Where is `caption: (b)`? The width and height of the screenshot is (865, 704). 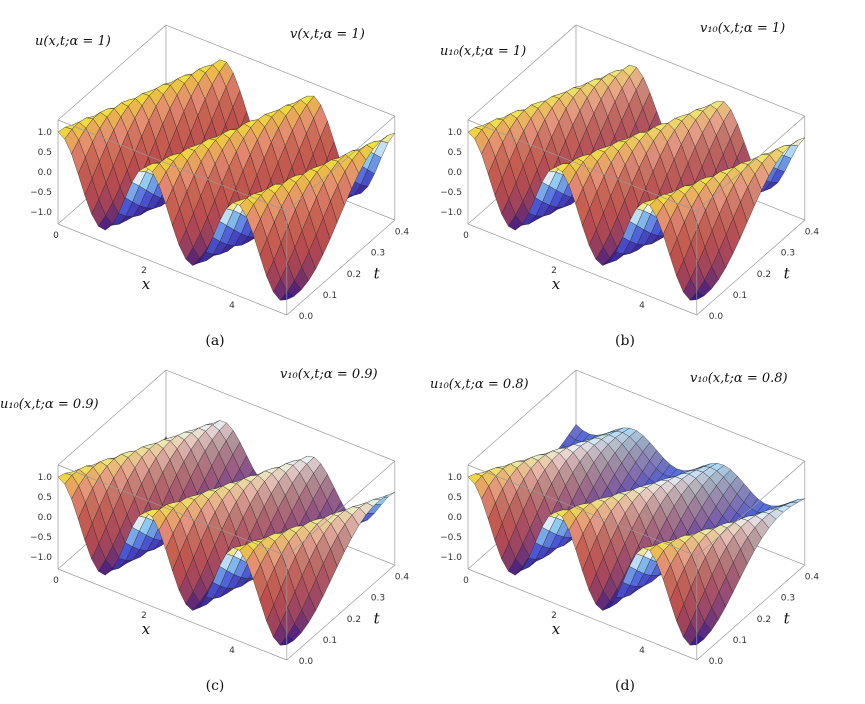
caption: (b) is located at coordinates (625, 341).